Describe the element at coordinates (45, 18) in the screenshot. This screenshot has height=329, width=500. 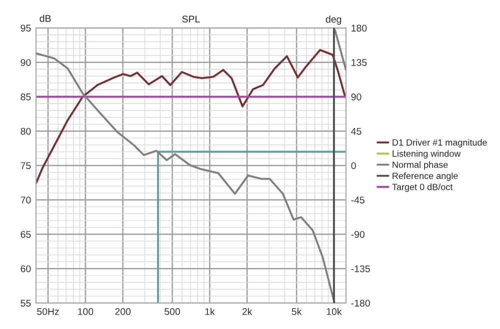
I see `y-axis-title: dB` at that location.